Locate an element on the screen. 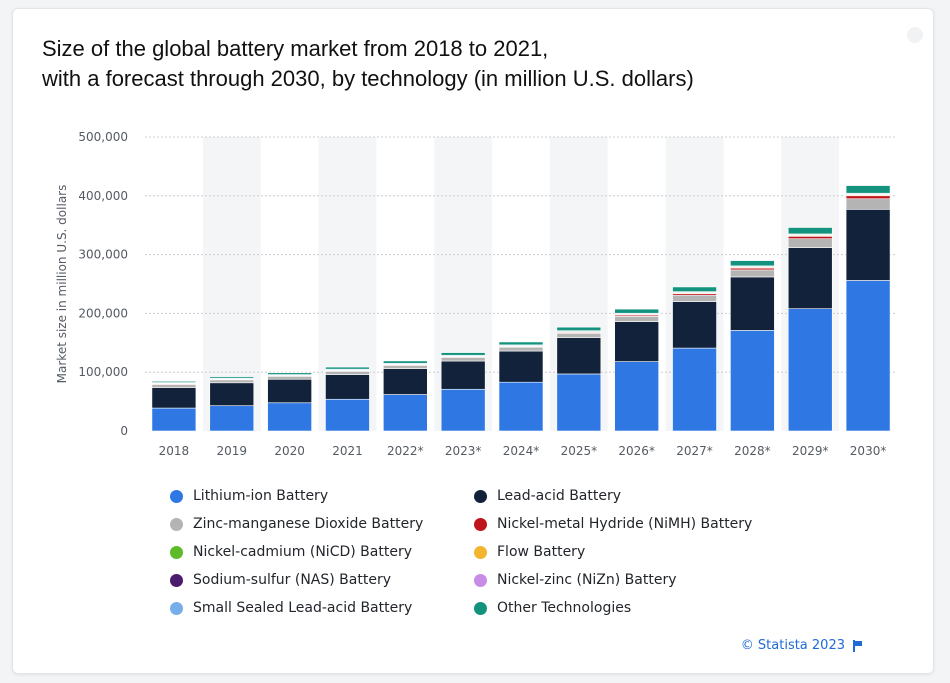 This screenshot has height=683, width=950. x-tick-label: 2026* is located at coordinates (636, 451).